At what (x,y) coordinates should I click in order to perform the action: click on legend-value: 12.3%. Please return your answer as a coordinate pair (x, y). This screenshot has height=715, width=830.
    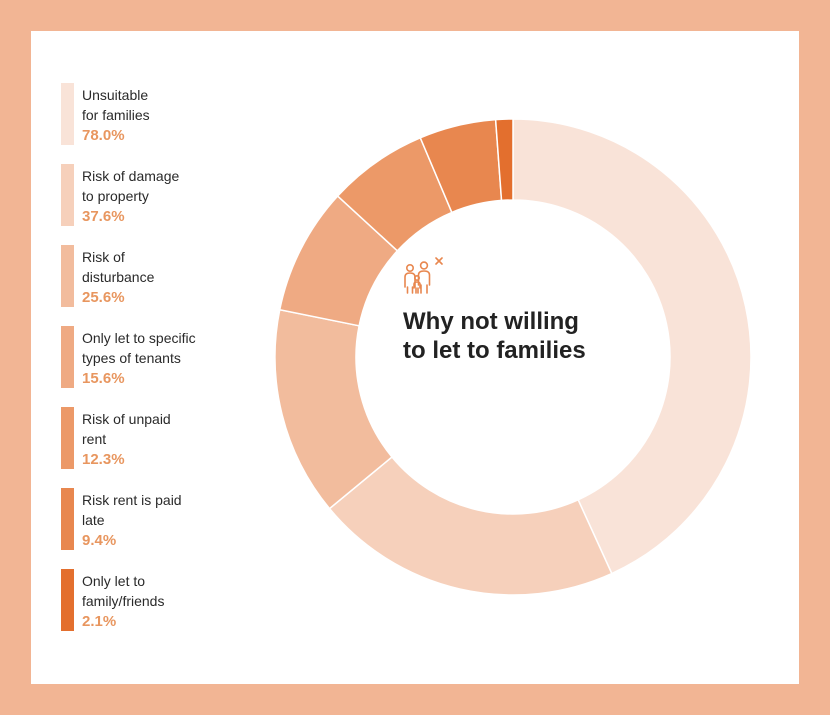
    Looking at the image, I should click on (103, 459).